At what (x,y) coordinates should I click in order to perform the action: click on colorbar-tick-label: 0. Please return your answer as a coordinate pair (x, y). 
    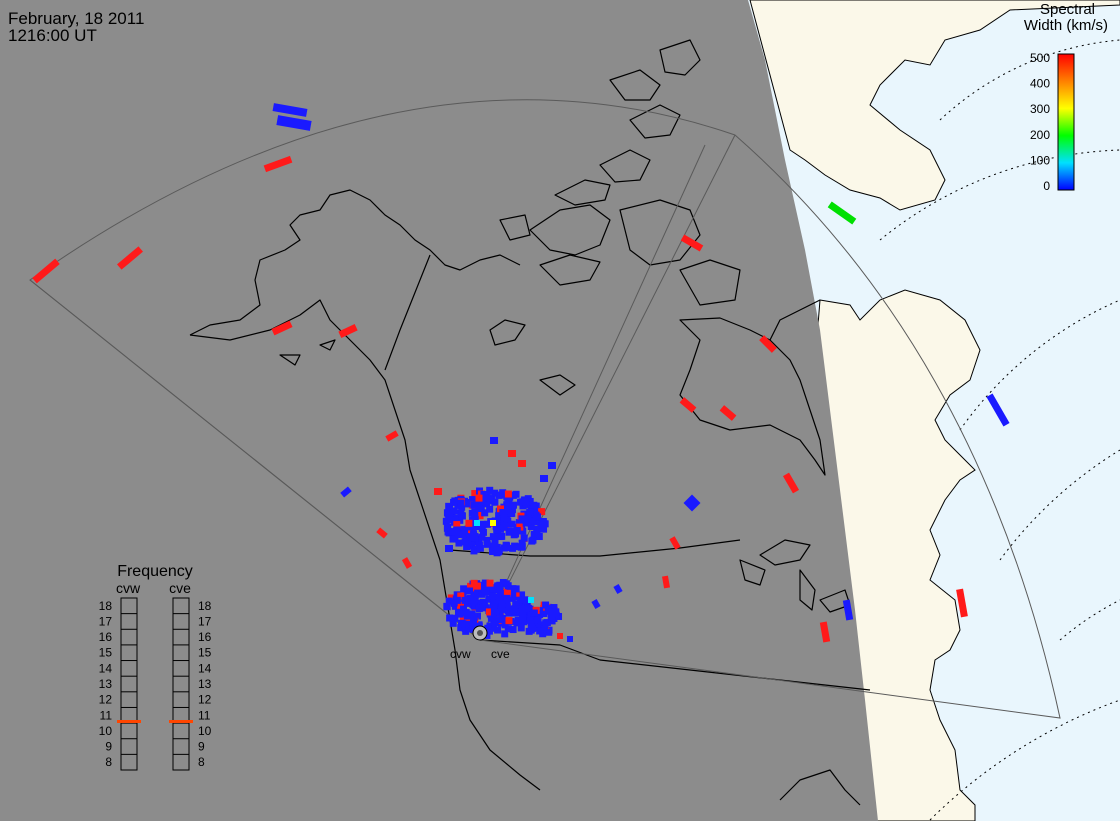
    Looking at the image, I should click on (1046, 186).